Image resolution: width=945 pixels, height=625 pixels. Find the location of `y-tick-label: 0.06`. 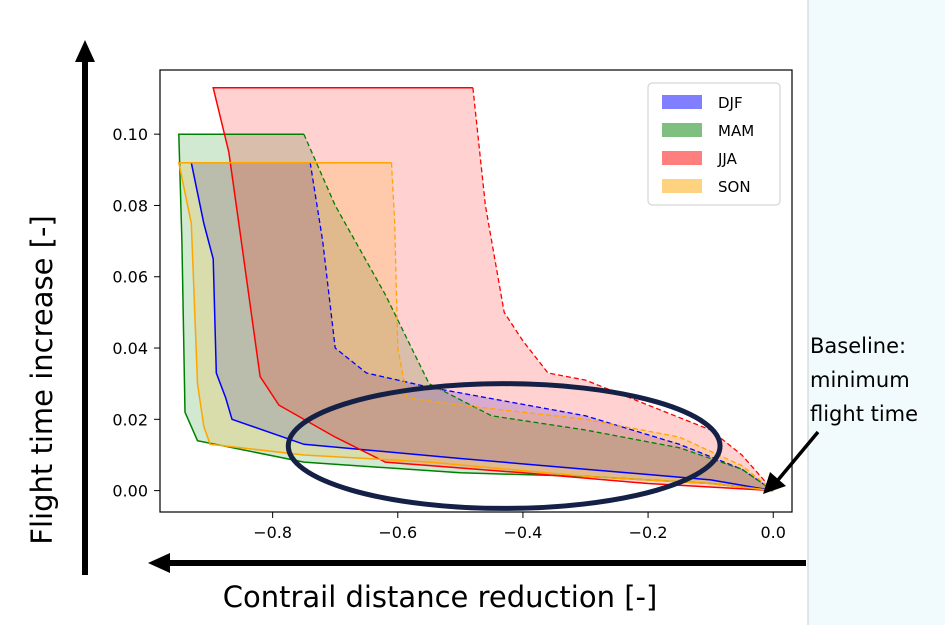

y-tick-label: 0.06 is located at coordinates (130, 277).